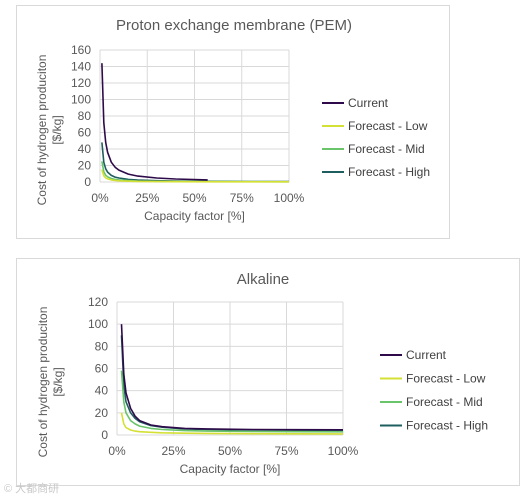 The image size is (532, 498). What do you see at coordinates (81, 67) in the screenshot?
I see `y-tick-label: 140` at bounding box center [81, 67].